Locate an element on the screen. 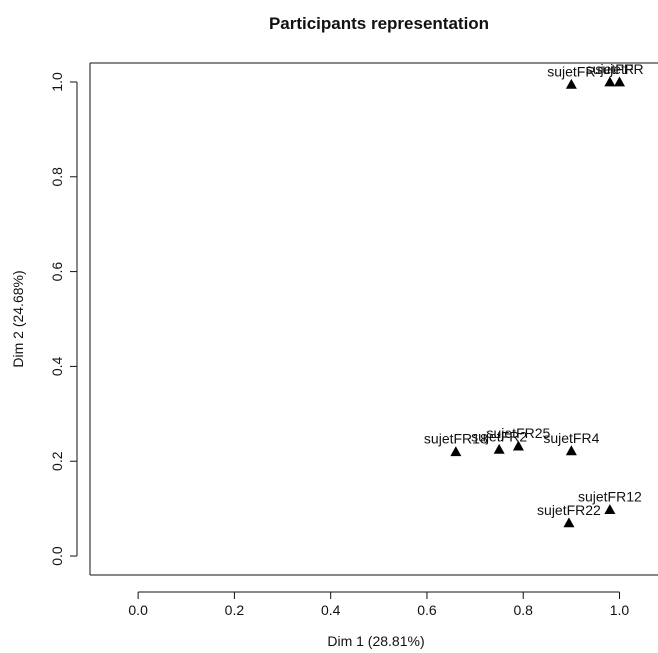 The height and width of the screenshot is (653, 658). y-tick-label: 0.8 is located at coordinates (57, 177).